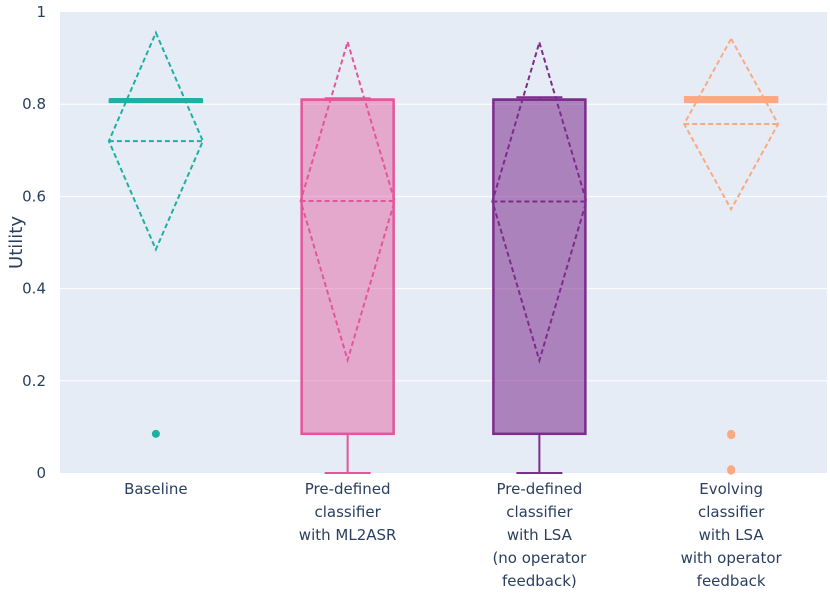 This screenshot has width=830, height=595. I want to click on x-category-label: feedback), so click(539, 581).